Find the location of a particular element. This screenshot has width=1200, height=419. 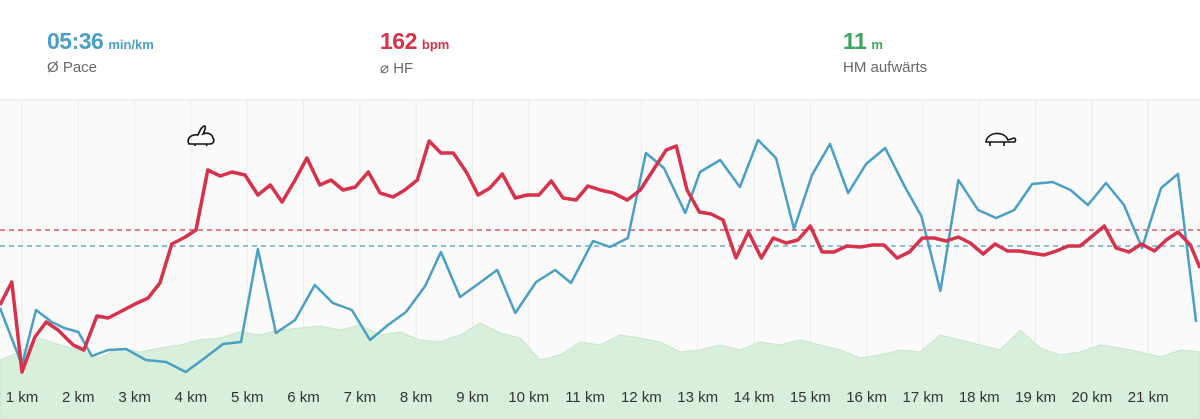

stat-value-line: 11 m is located at coordinates (885, 41).